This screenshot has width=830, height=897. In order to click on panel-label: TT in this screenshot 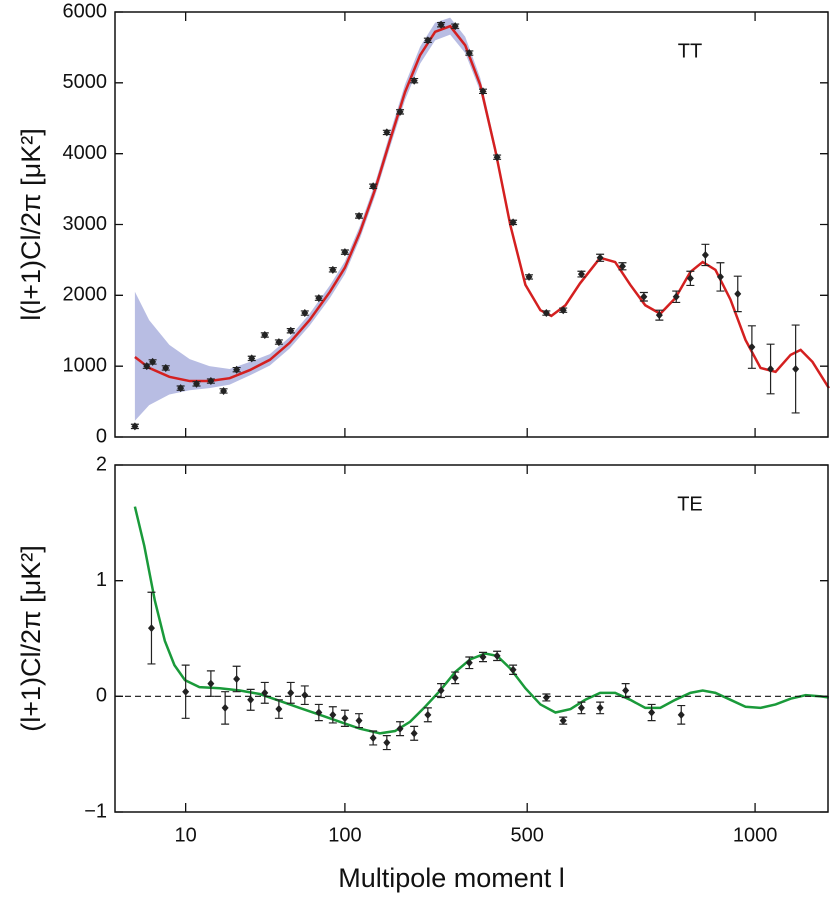, I will do `click(690, 51)`.